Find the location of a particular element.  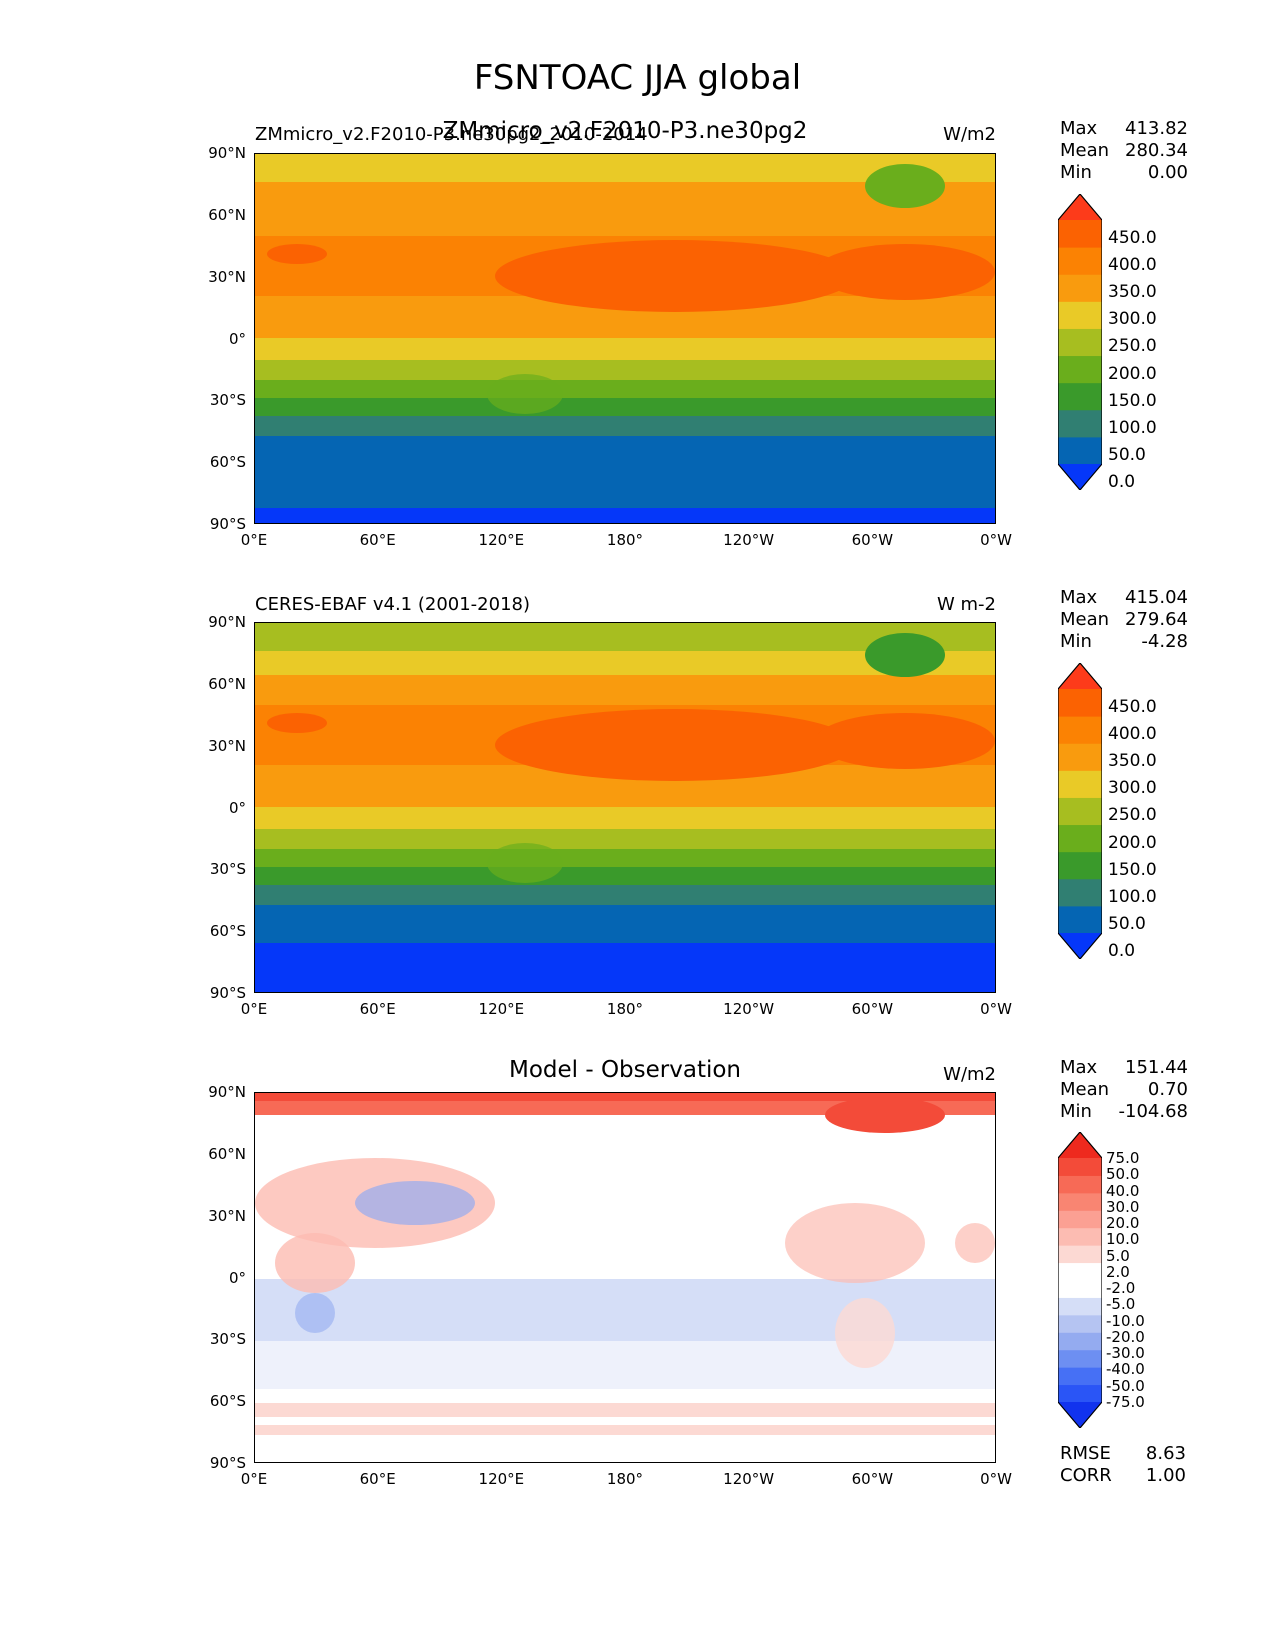

panel1-colorbar-svg is located at coordinates (1080, 342).